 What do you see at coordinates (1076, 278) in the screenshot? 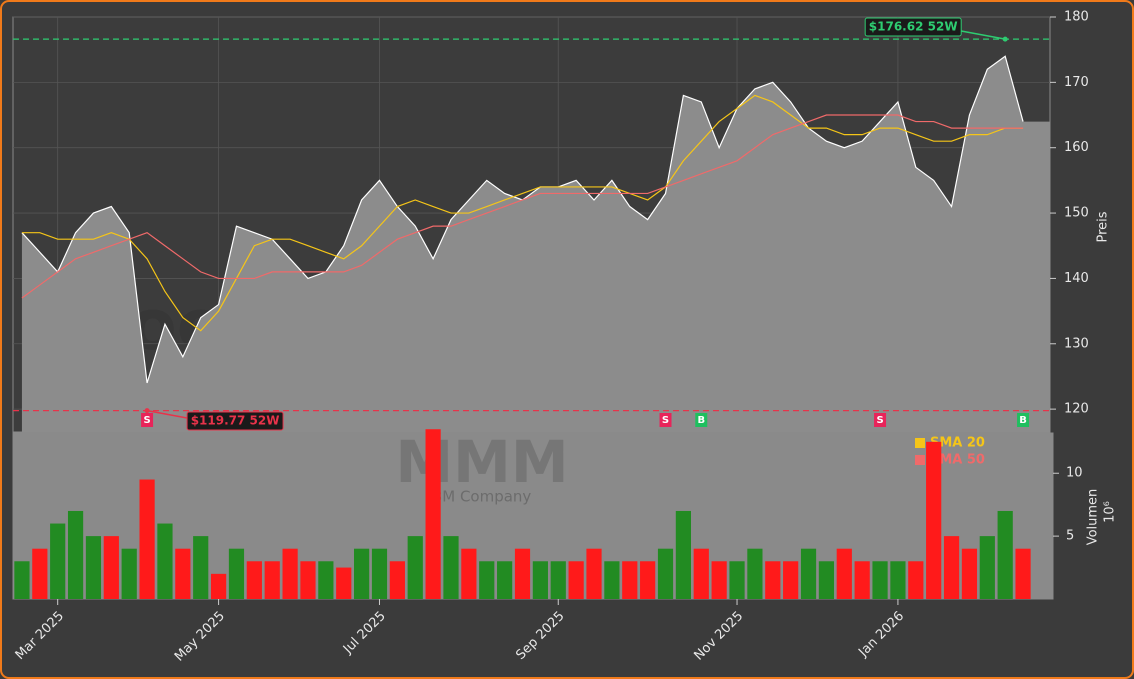
I see `y-tick-label: 140` at bounding box center [1076, 278].